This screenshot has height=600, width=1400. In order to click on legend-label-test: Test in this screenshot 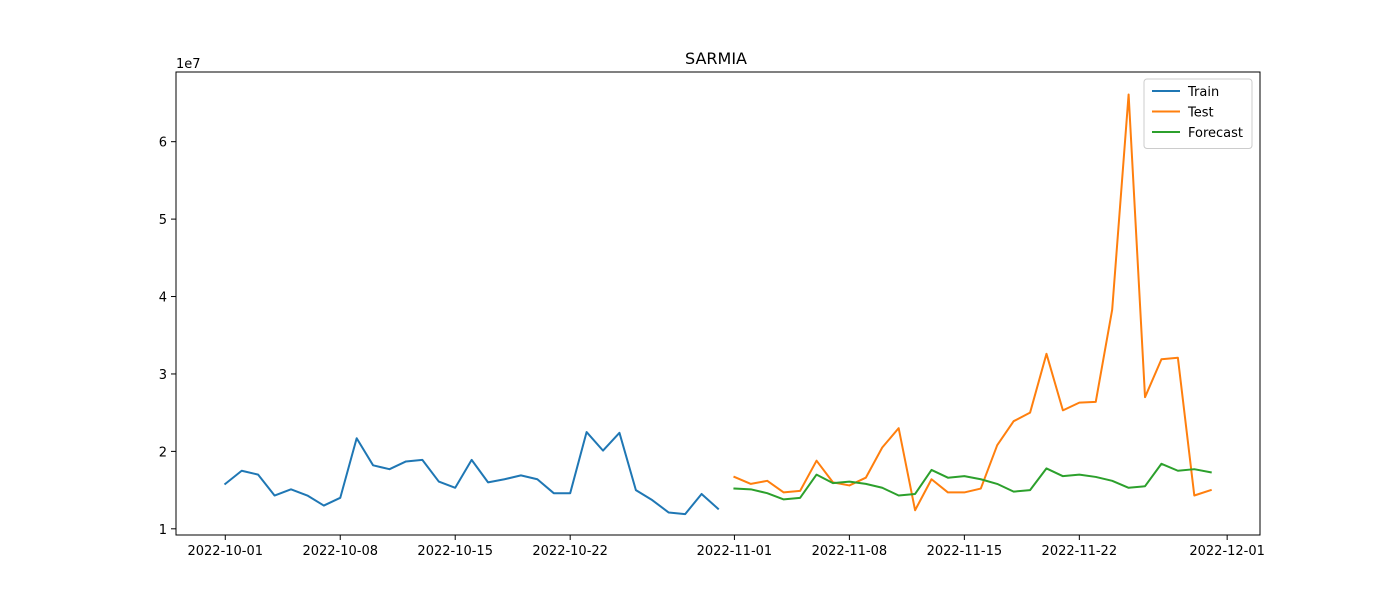, I will do `click(1200, 113)`.